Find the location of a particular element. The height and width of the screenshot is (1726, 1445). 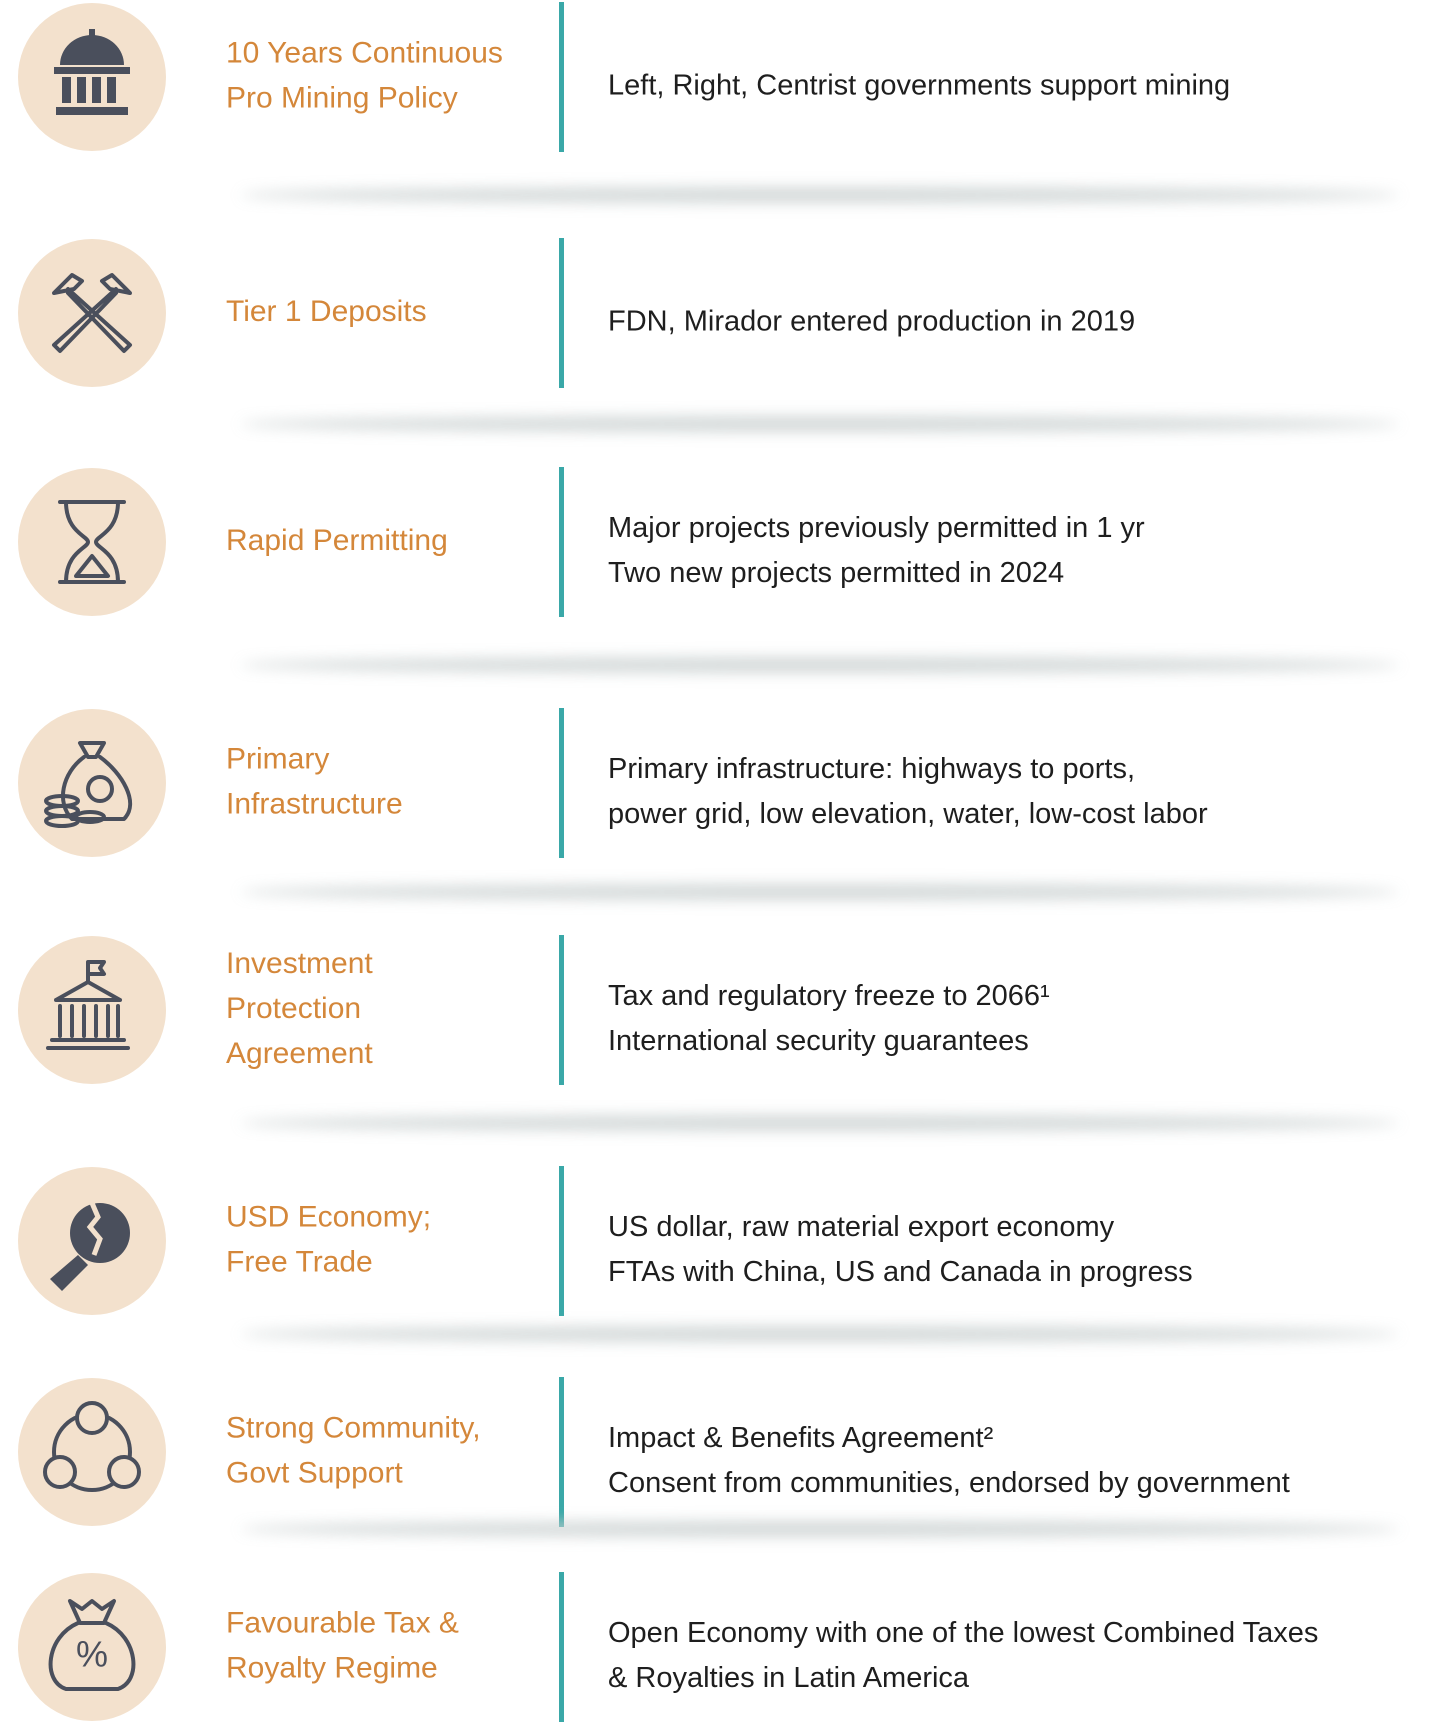

row-text: Tax and regulatory freeze to 2066¹ is located at coordinates (829, 996).